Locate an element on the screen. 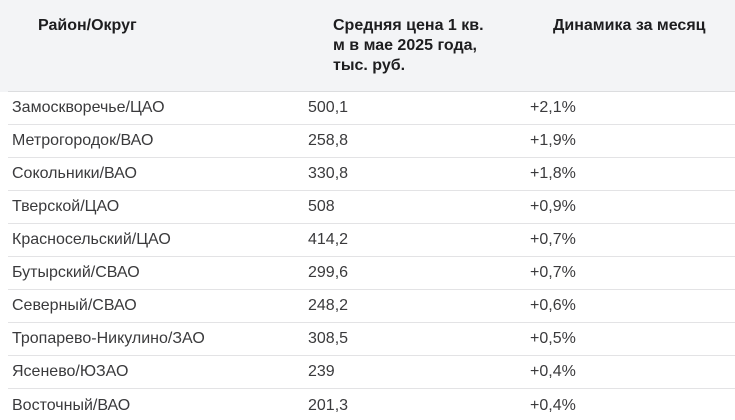  change-cell: +0,9% is located at coordinates (553, 206).